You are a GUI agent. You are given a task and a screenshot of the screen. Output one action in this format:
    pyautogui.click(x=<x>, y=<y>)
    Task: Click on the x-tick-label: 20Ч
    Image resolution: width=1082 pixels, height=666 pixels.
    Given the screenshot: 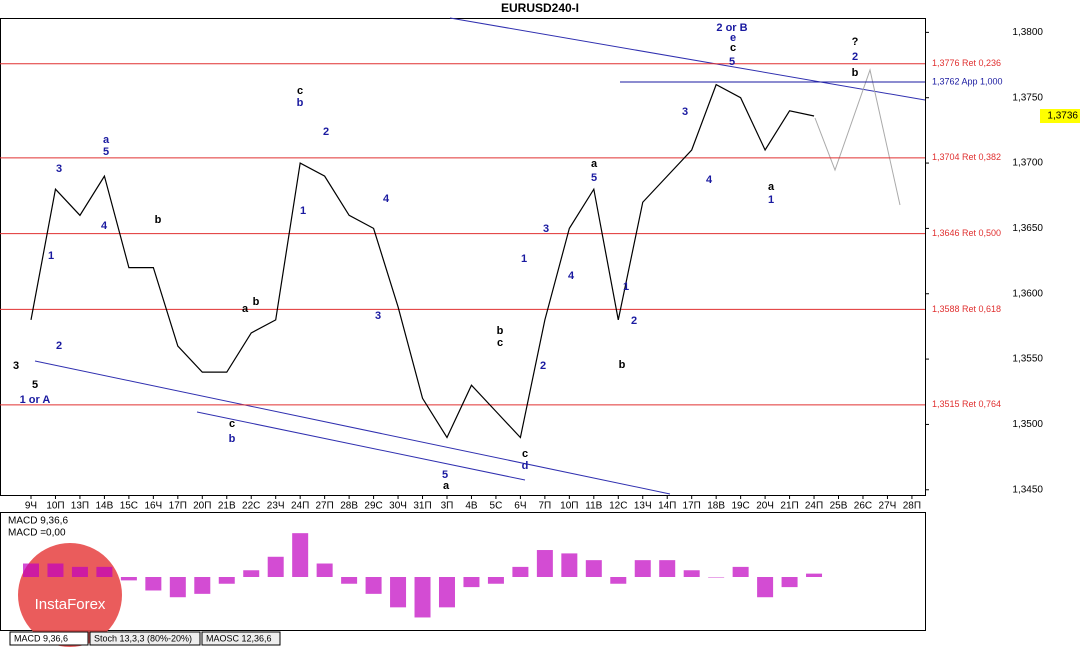 What is the action you would take?
    pyautogui.click(x=765, y=506)
    